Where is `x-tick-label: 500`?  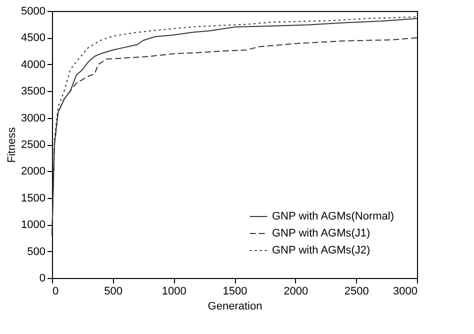
x-tick-label: 500 is located at coordinates (113, 292).